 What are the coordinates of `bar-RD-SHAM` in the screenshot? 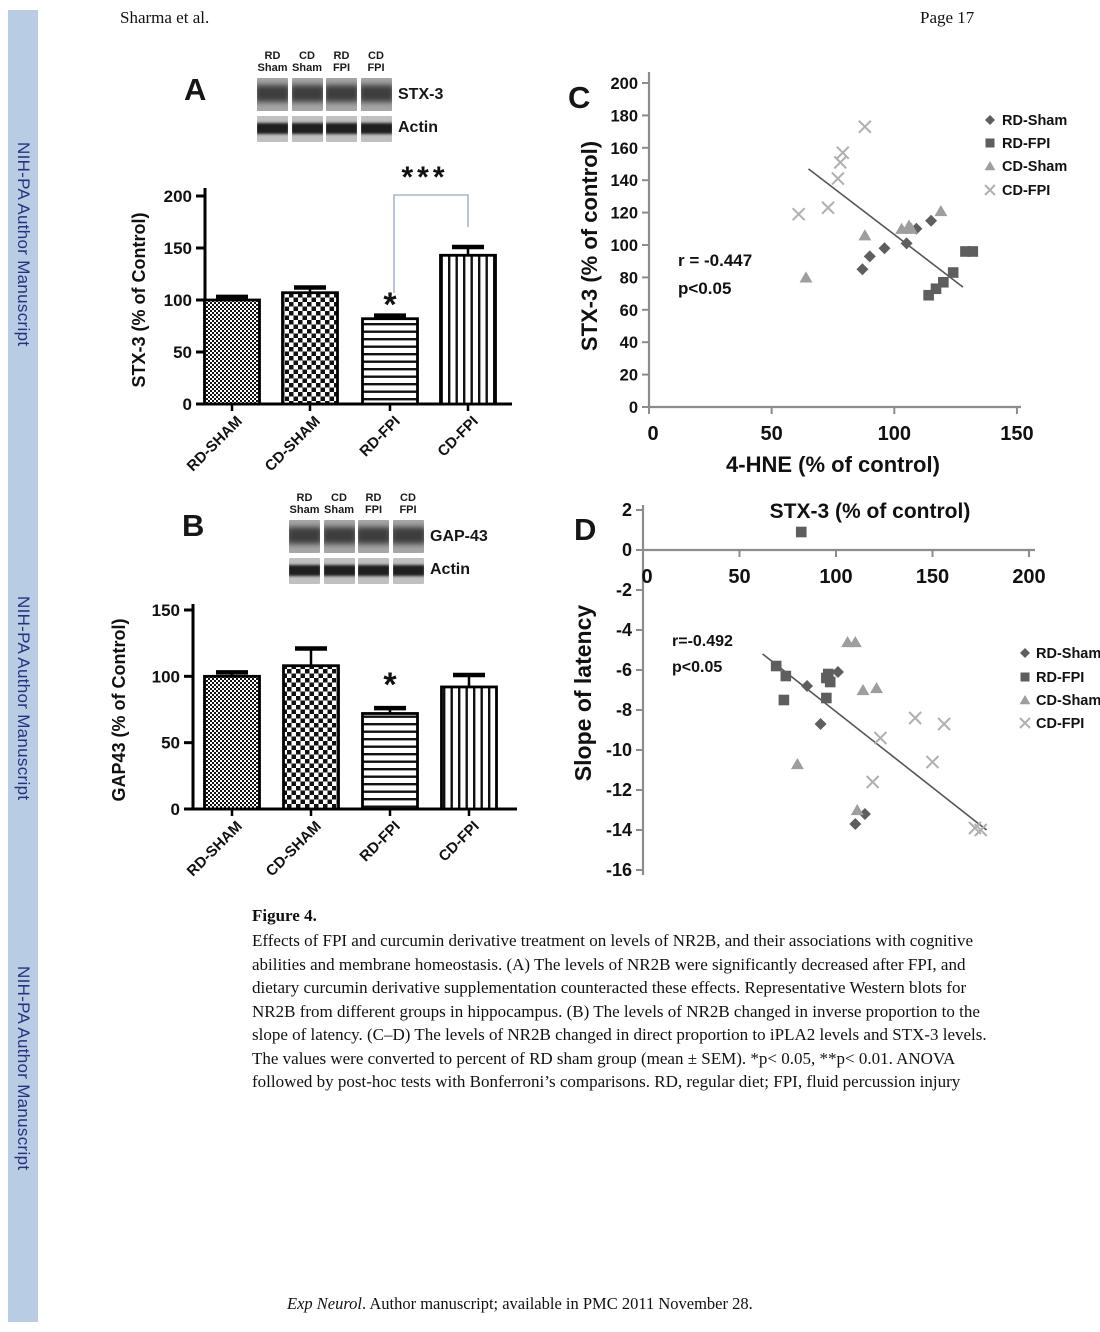 It's located at (232, 352).